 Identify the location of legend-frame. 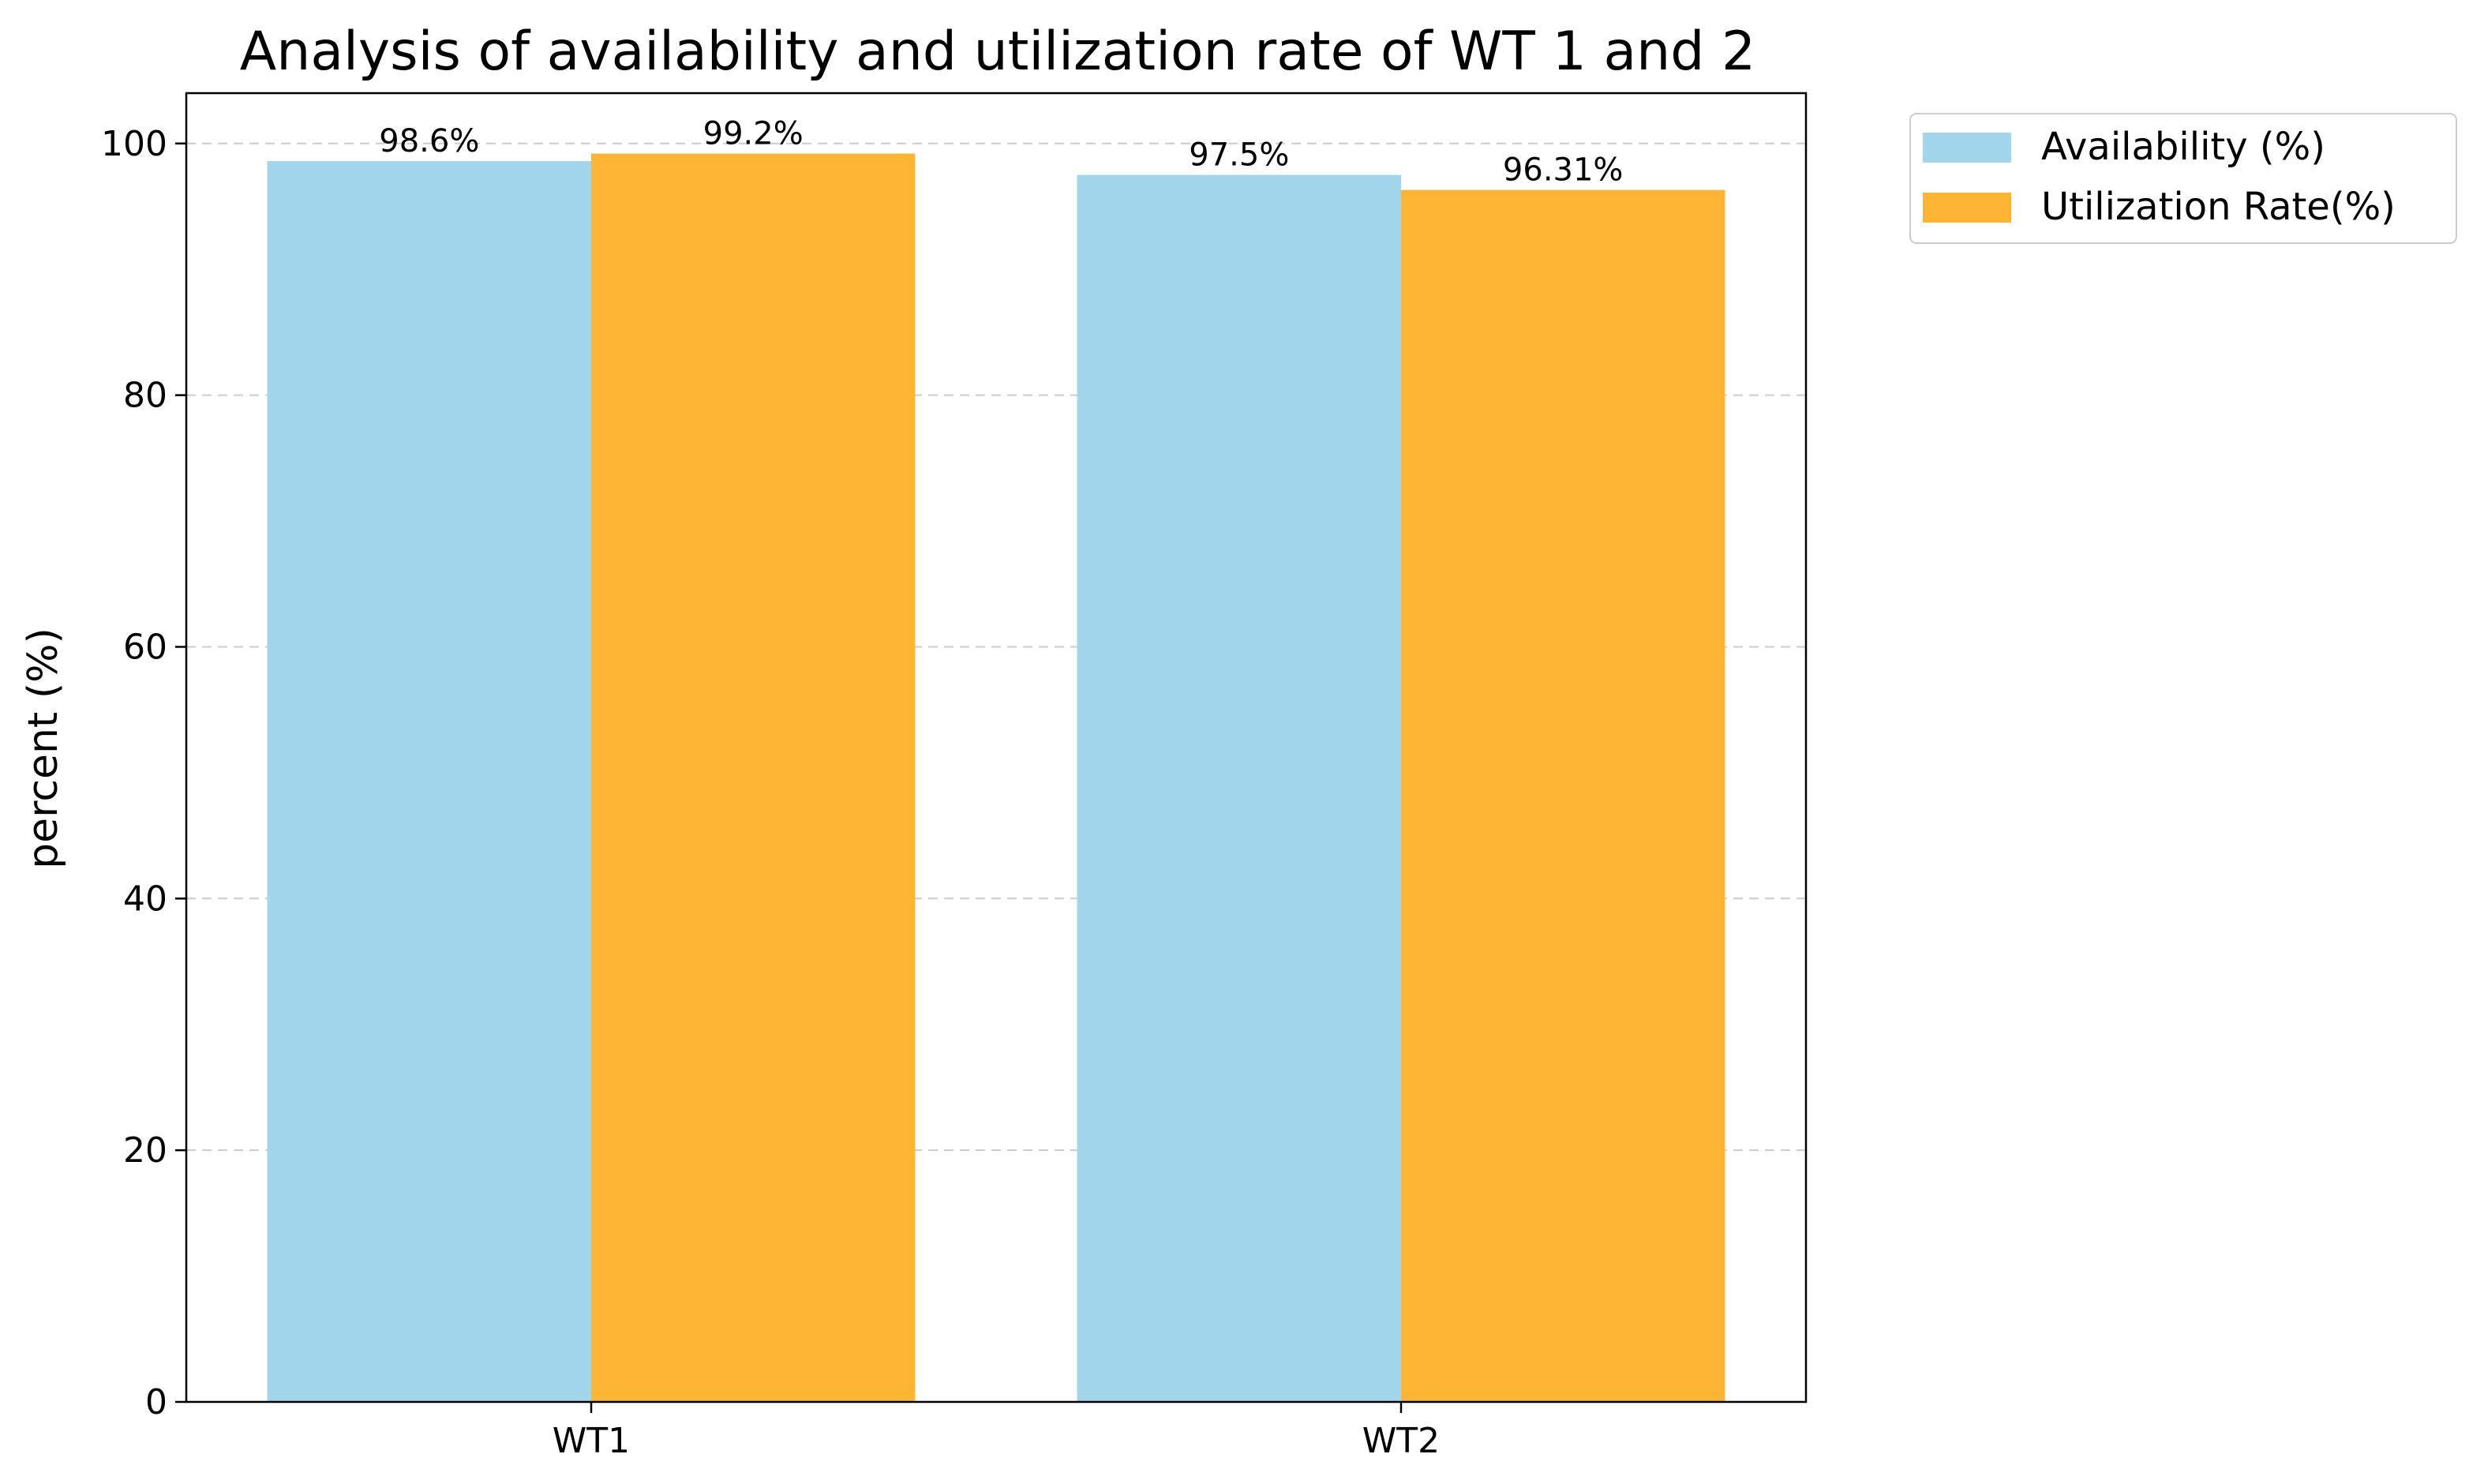
(2183, 178).